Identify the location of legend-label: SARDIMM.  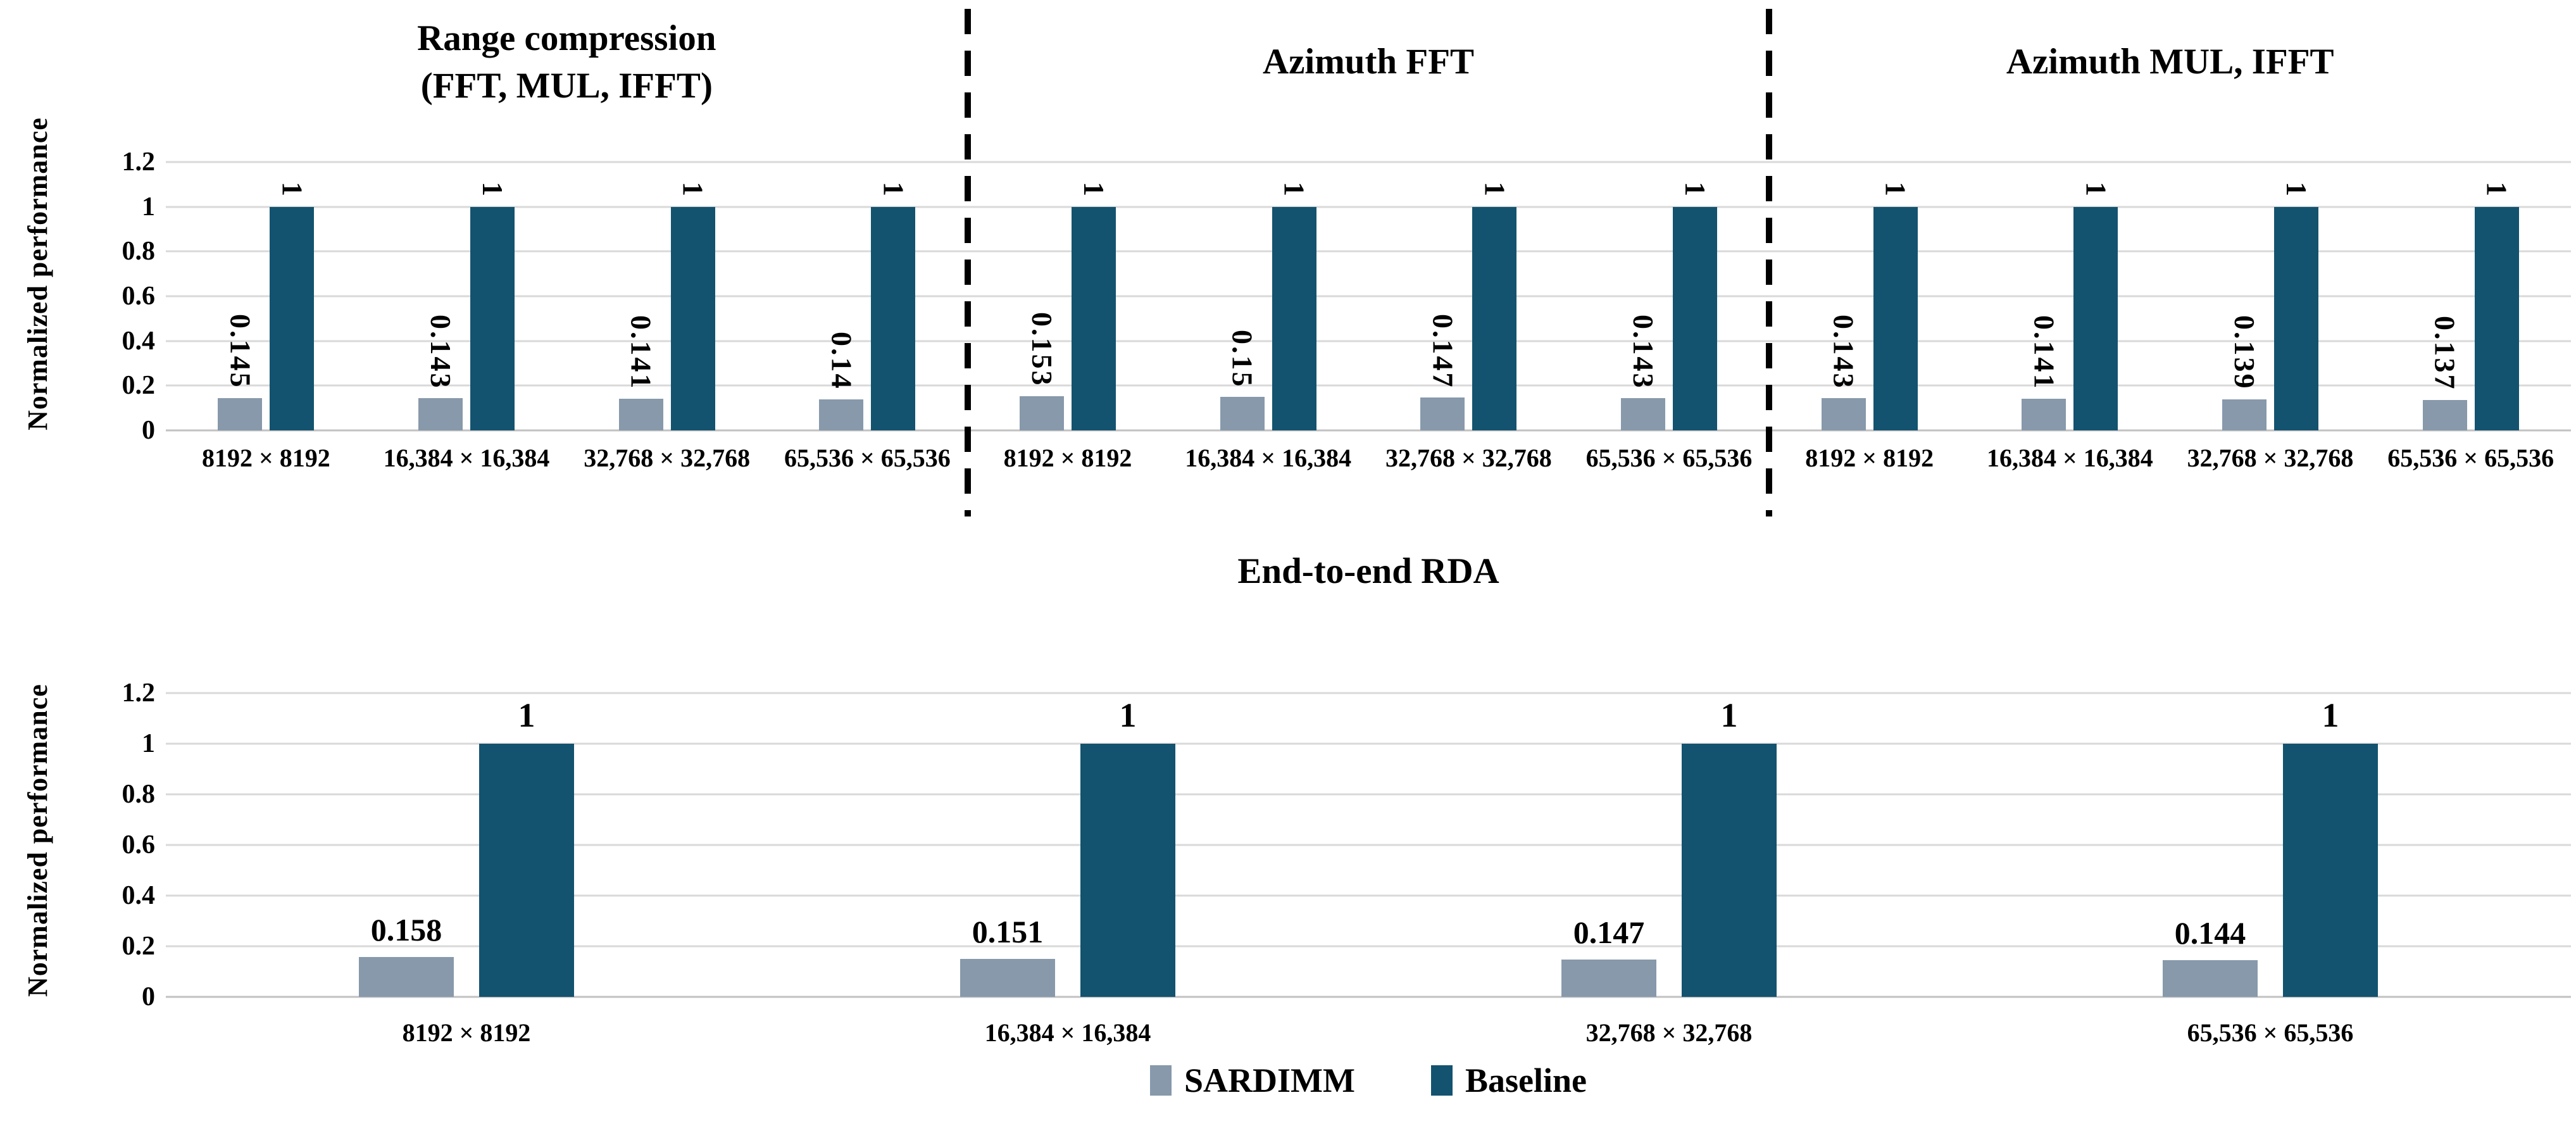
(1269, 1080).